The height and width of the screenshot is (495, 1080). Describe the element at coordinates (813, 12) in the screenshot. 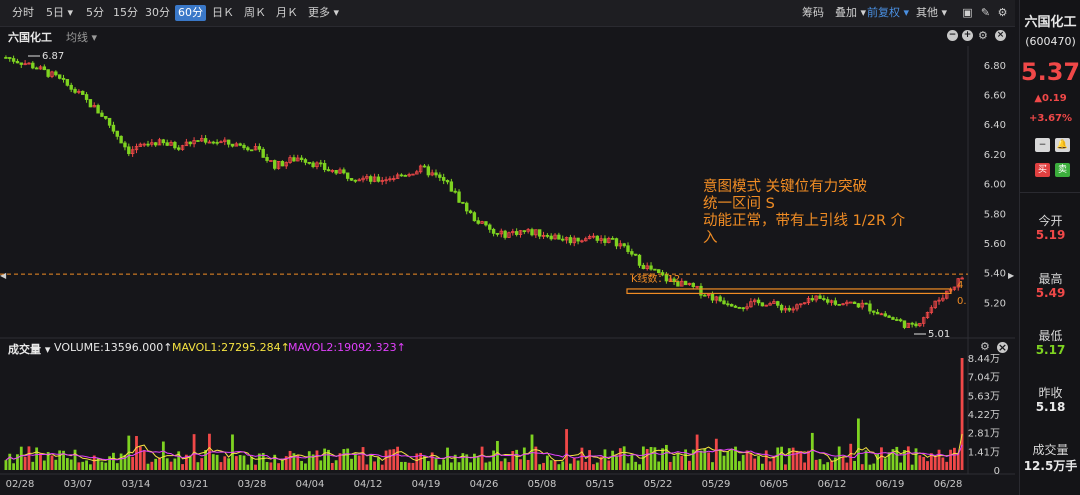

I see `chip-button: 筹码` at that location.